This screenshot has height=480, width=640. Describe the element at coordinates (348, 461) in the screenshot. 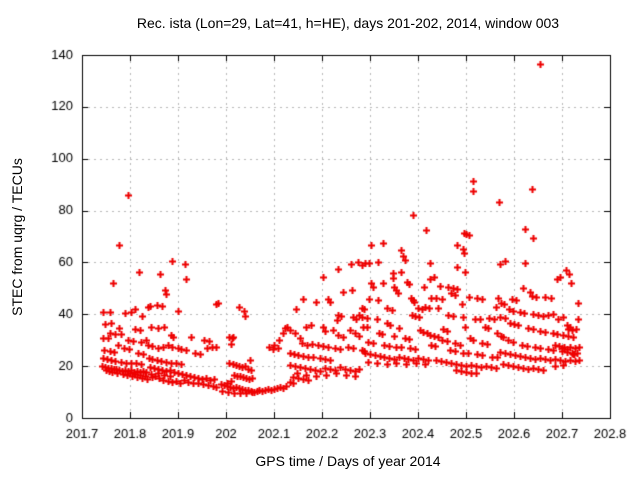

I see `x-axis-label: GPS time / Days of year 2014` at that location.